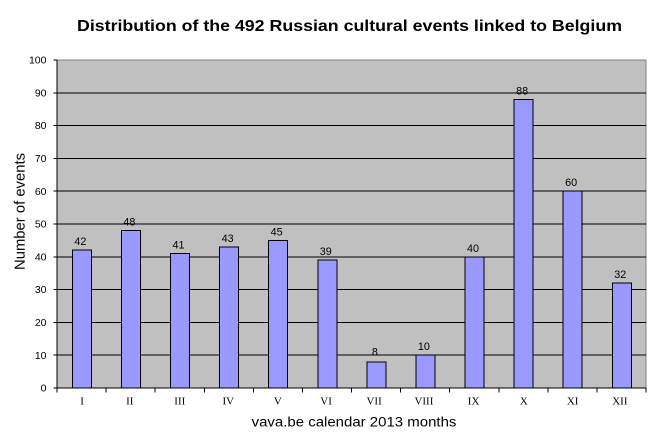  Describe the element at coordinates (573, 402) in the screenshot. I see `svg-text: XI` at that location.